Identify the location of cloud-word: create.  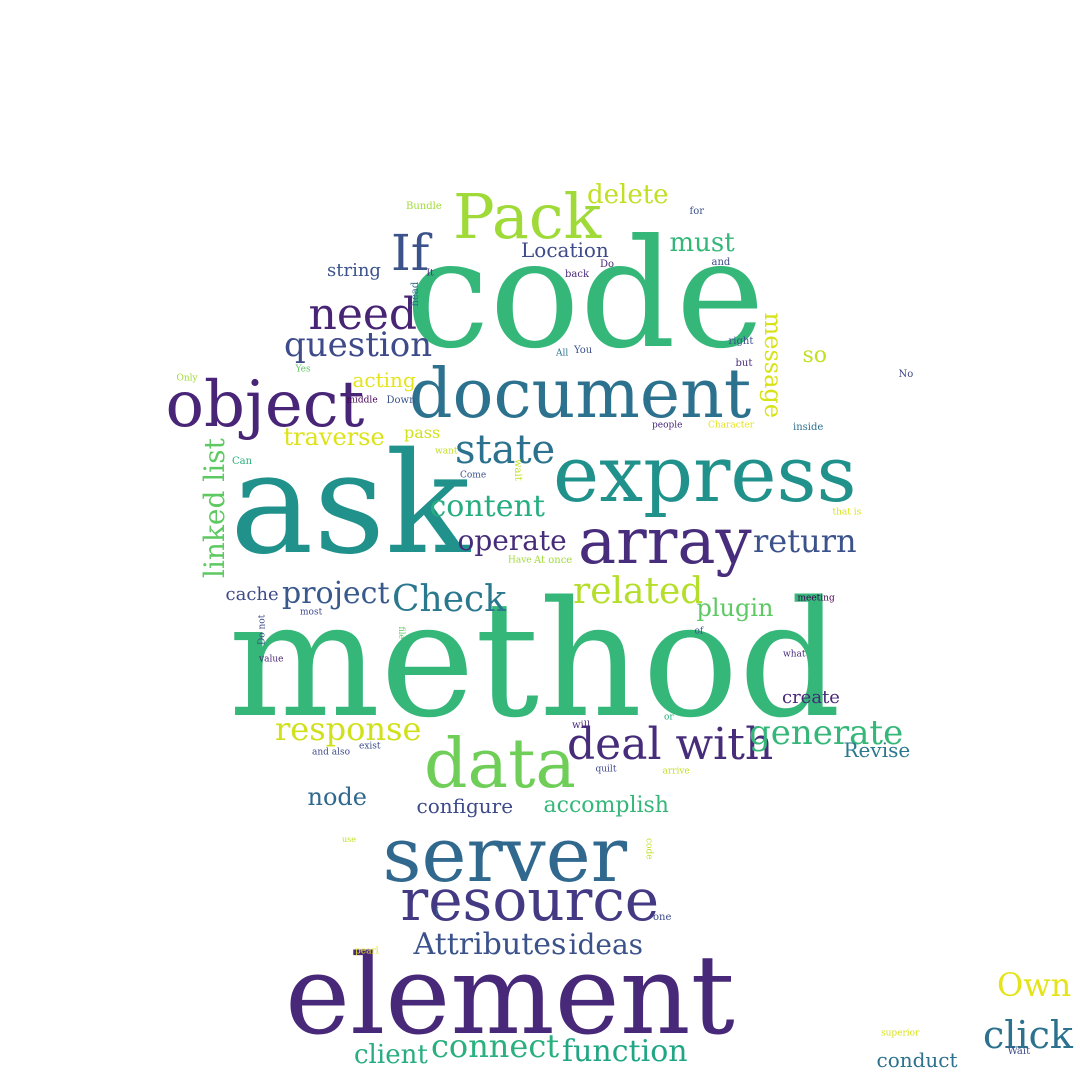
(811, 697).